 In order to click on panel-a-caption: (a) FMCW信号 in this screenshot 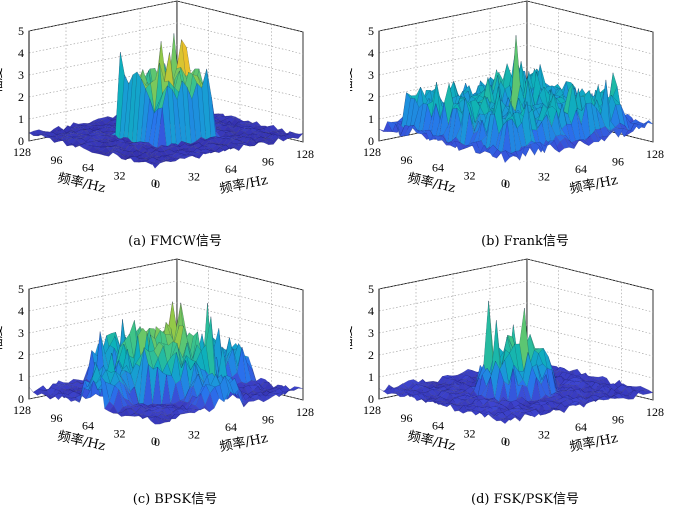, I will do `click(175, 239)`.